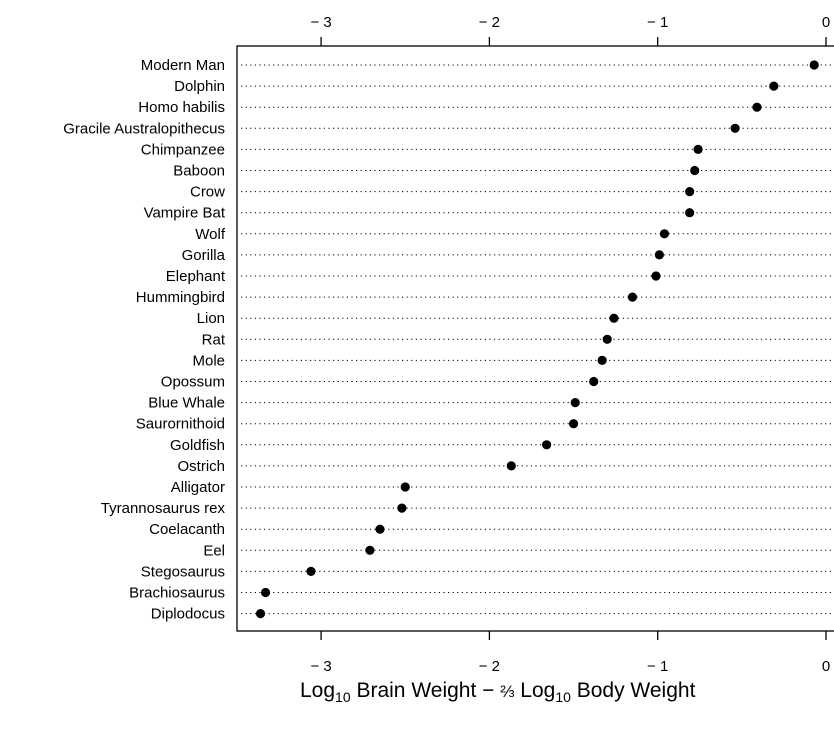  What do you see at coordinates (197, 445) in the screenshot?
I see `category-label: Goldfish` at bounding box center [197, 445].